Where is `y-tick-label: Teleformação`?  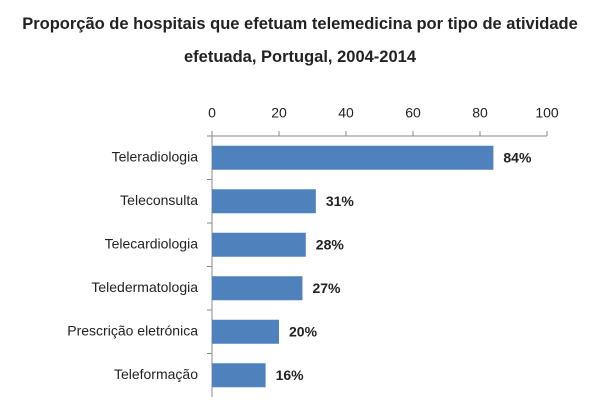
y-tick-label: Teleformação is located at coordinates (156, 374).